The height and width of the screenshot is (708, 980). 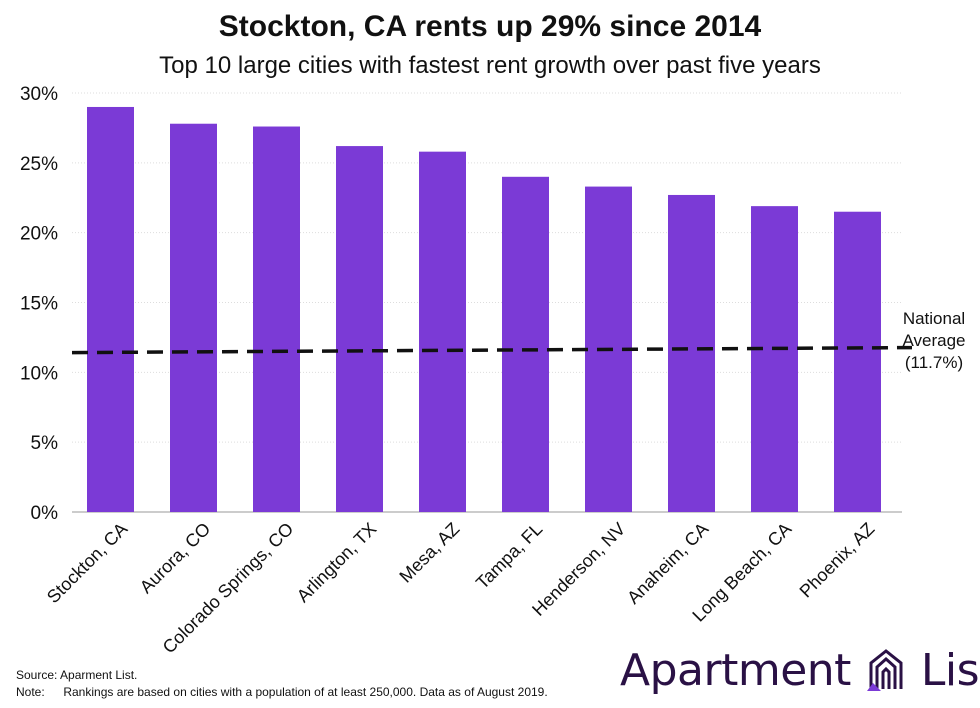 I want to click on apartment-list-logo: Apartment List, so click(x=800, y=670).